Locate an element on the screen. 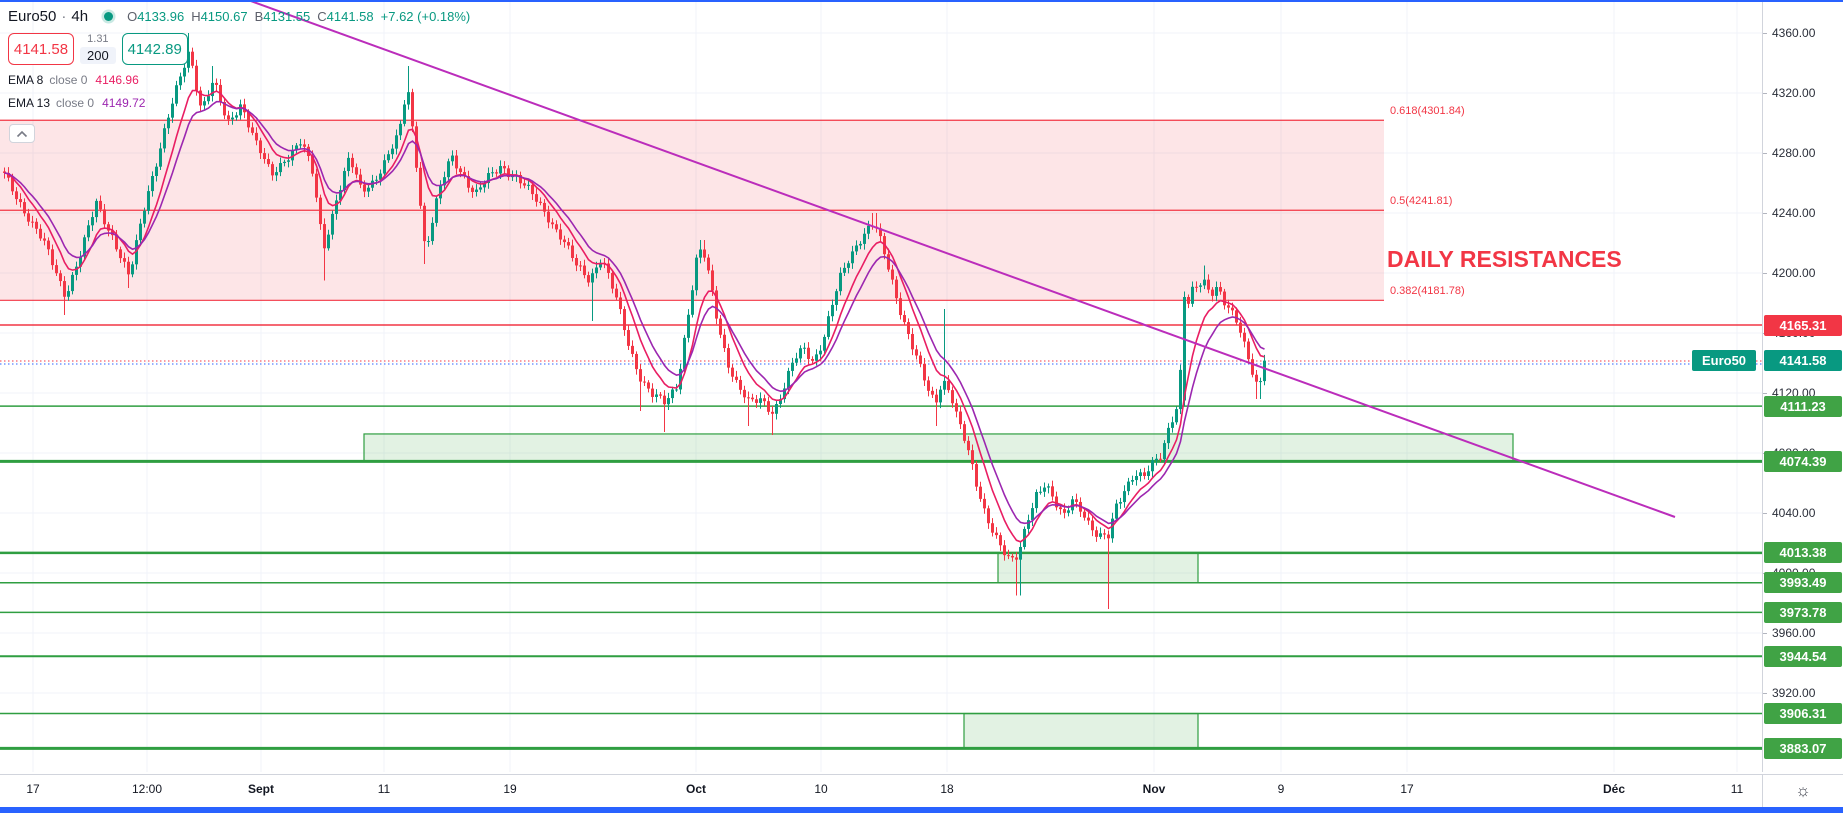 This screenshot has width=1843, height=813. spread-column: 1.31 200 is located at coordinates (98, 49).